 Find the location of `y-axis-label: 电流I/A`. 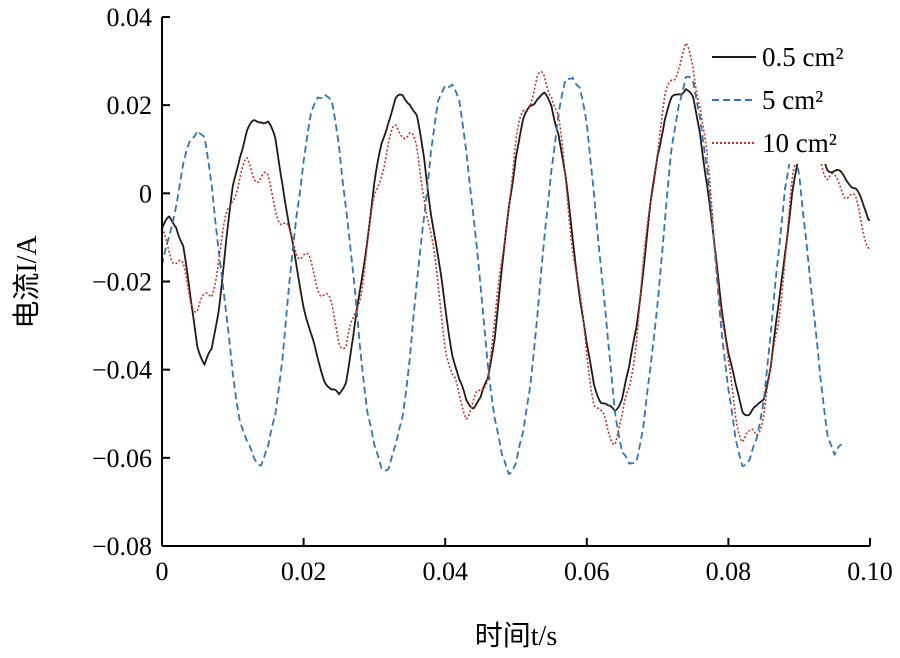

y-axis-label: 电流I/A is located at coordinates (27, 282).